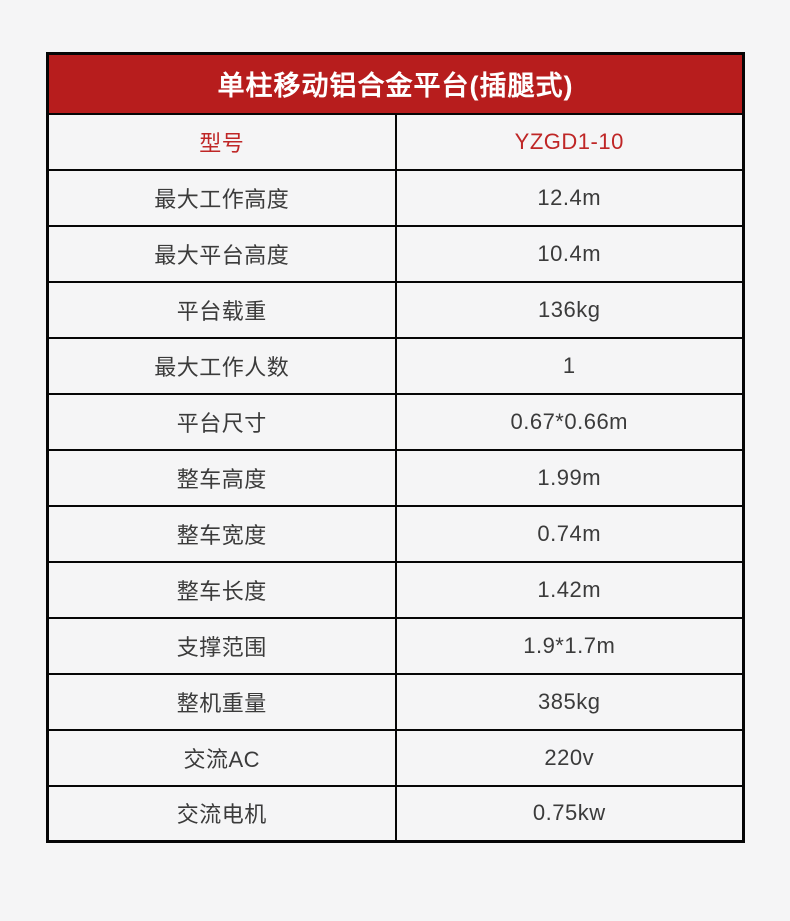 The image size is (790, 921). Describe the element at coordinates (221, 757) in the screenshot. I see `spec-label: 交流AC` at that location.